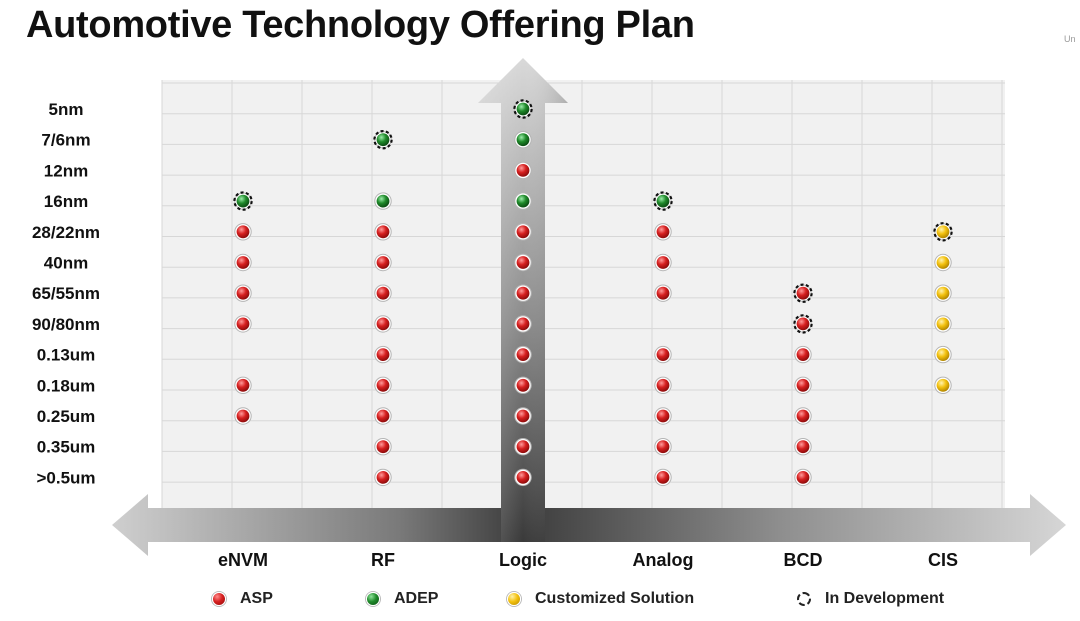 Image resolution: width=1080 pixels, height=621 pixels. I want to click on y-tick-label: 90/80nm, so click(66, 324).